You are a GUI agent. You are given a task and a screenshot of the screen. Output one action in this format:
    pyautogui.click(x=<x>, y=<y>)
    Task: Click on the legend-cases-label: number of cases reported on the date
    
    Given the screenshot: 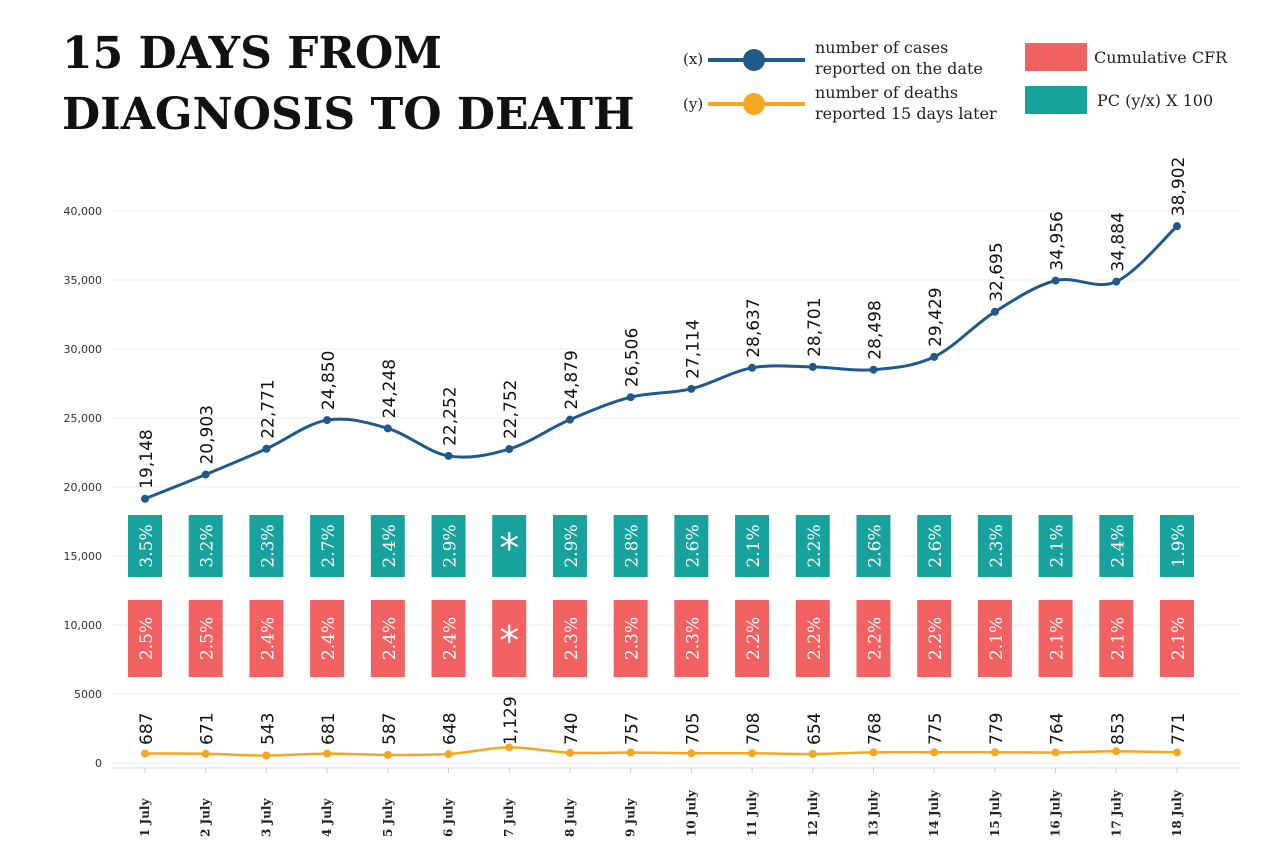 What is the action you would take?
    pyautogui.click(x=899, y=58)
    